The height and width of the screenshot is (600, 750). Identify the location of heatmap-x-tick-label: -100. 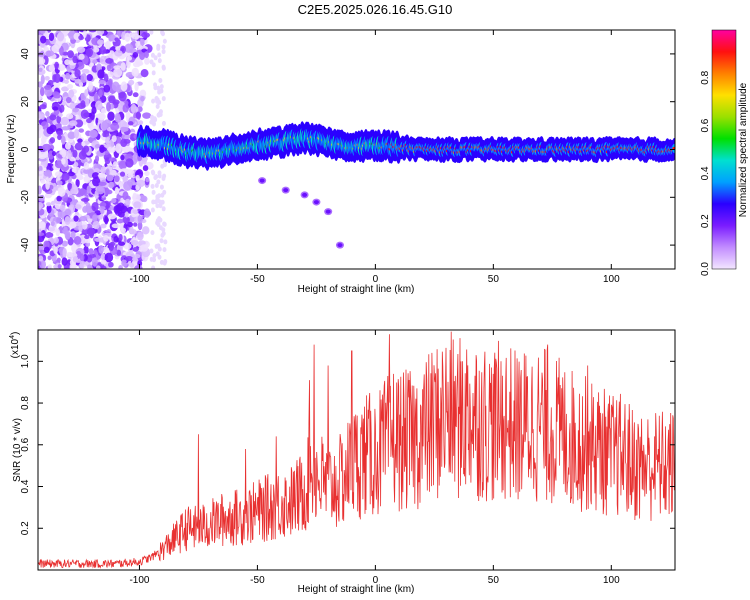
(139, 279).